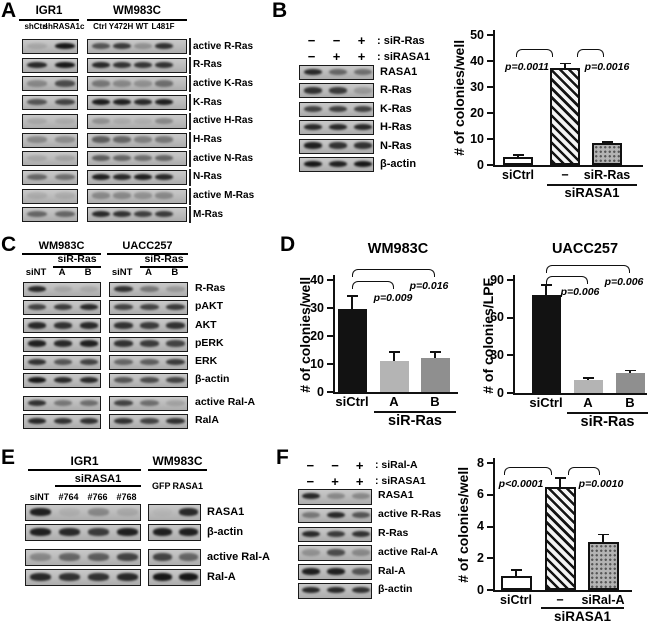  What do you see at coordinates (207, 65) in the screenshot?
I see `blot-row-label: R-Ras` at bounding box center [207, 65].